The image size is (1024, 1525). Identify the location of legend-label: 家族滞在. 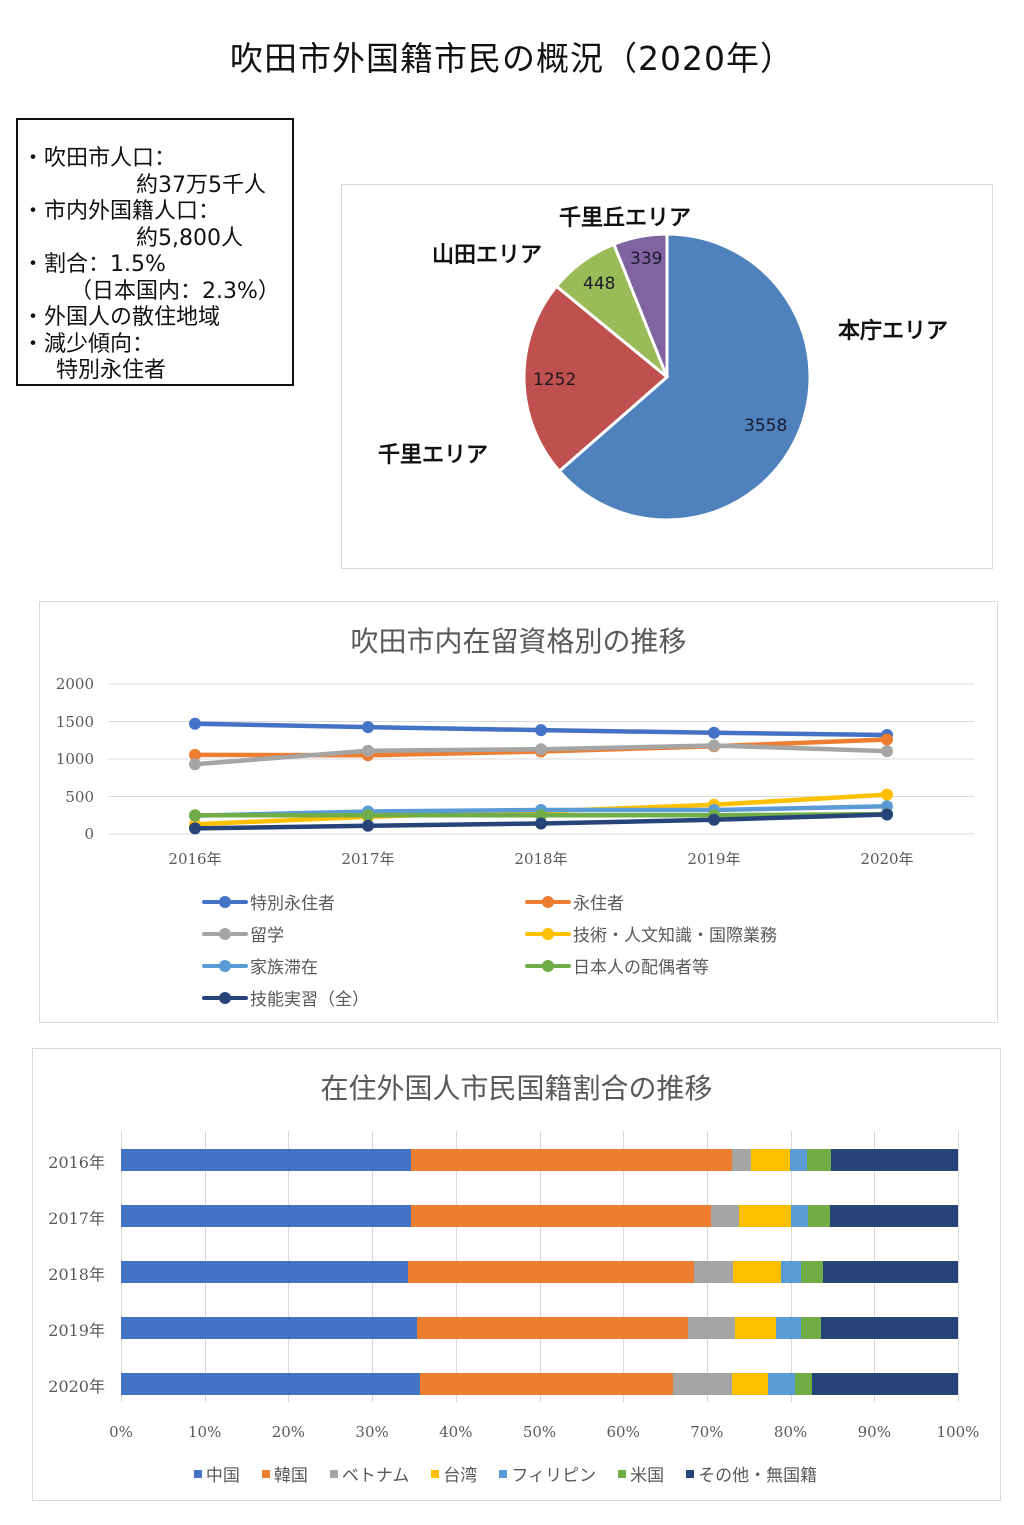
(284, 968).